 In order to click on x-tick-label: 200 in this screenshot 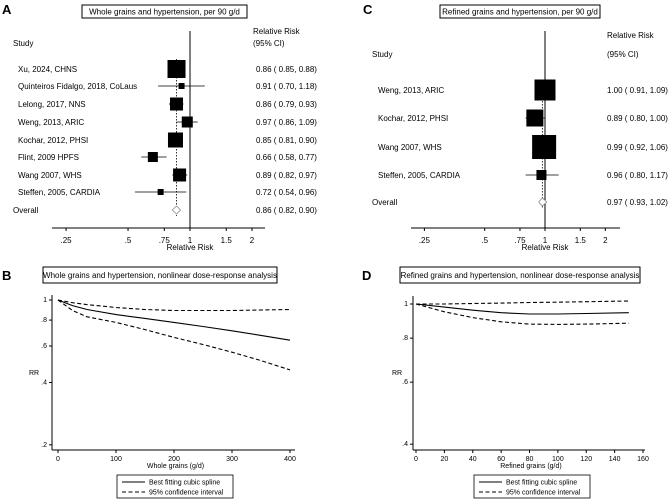, I will do `click(174, 459)`.